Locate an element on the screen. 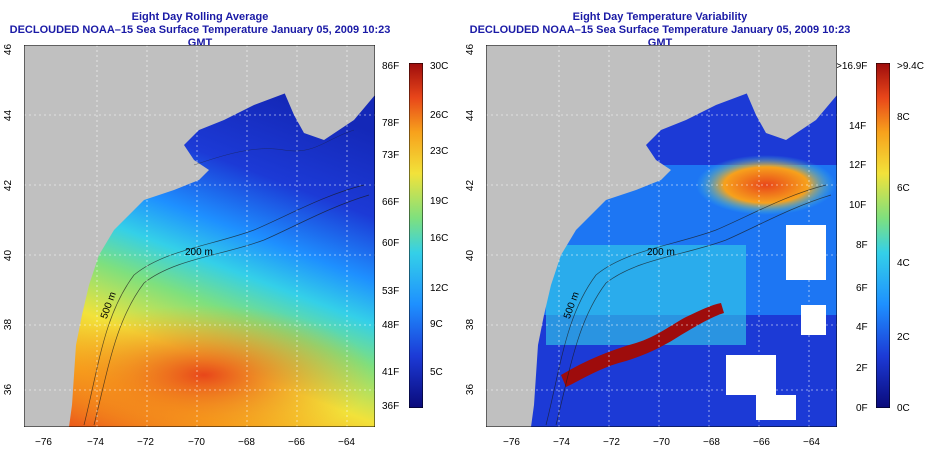  right-cbar-c: 0C is located at coordinates (903, 408).